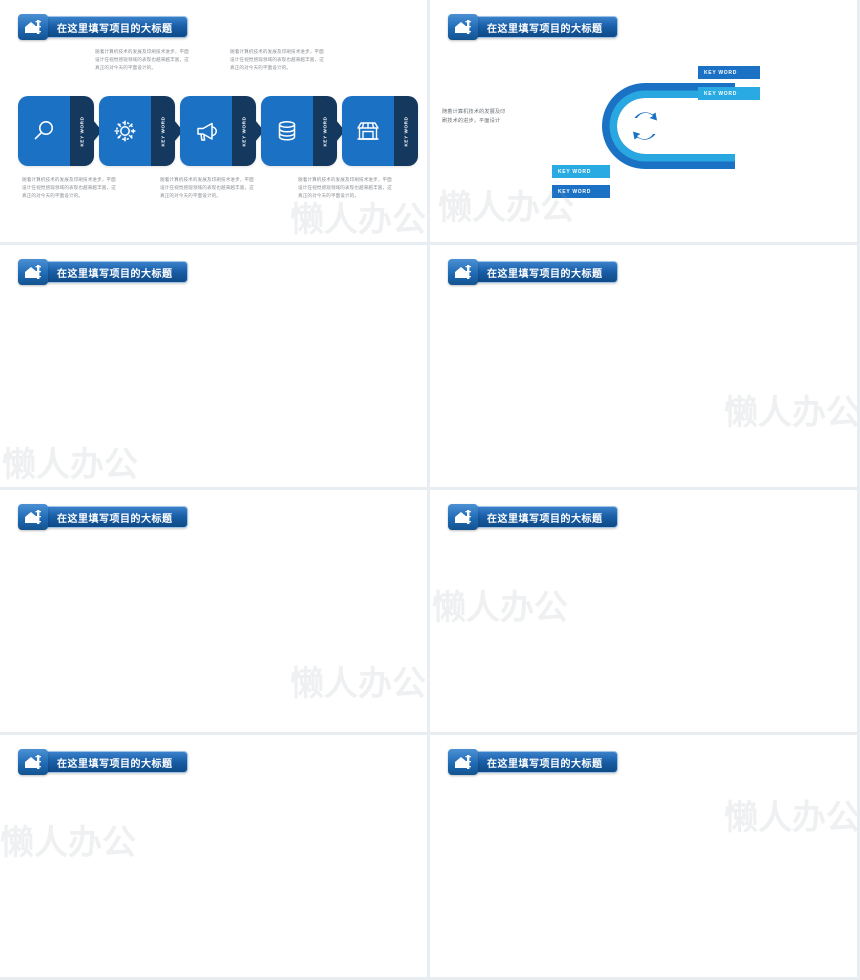  I want to click on magnifier-icon, so click(44, 131).